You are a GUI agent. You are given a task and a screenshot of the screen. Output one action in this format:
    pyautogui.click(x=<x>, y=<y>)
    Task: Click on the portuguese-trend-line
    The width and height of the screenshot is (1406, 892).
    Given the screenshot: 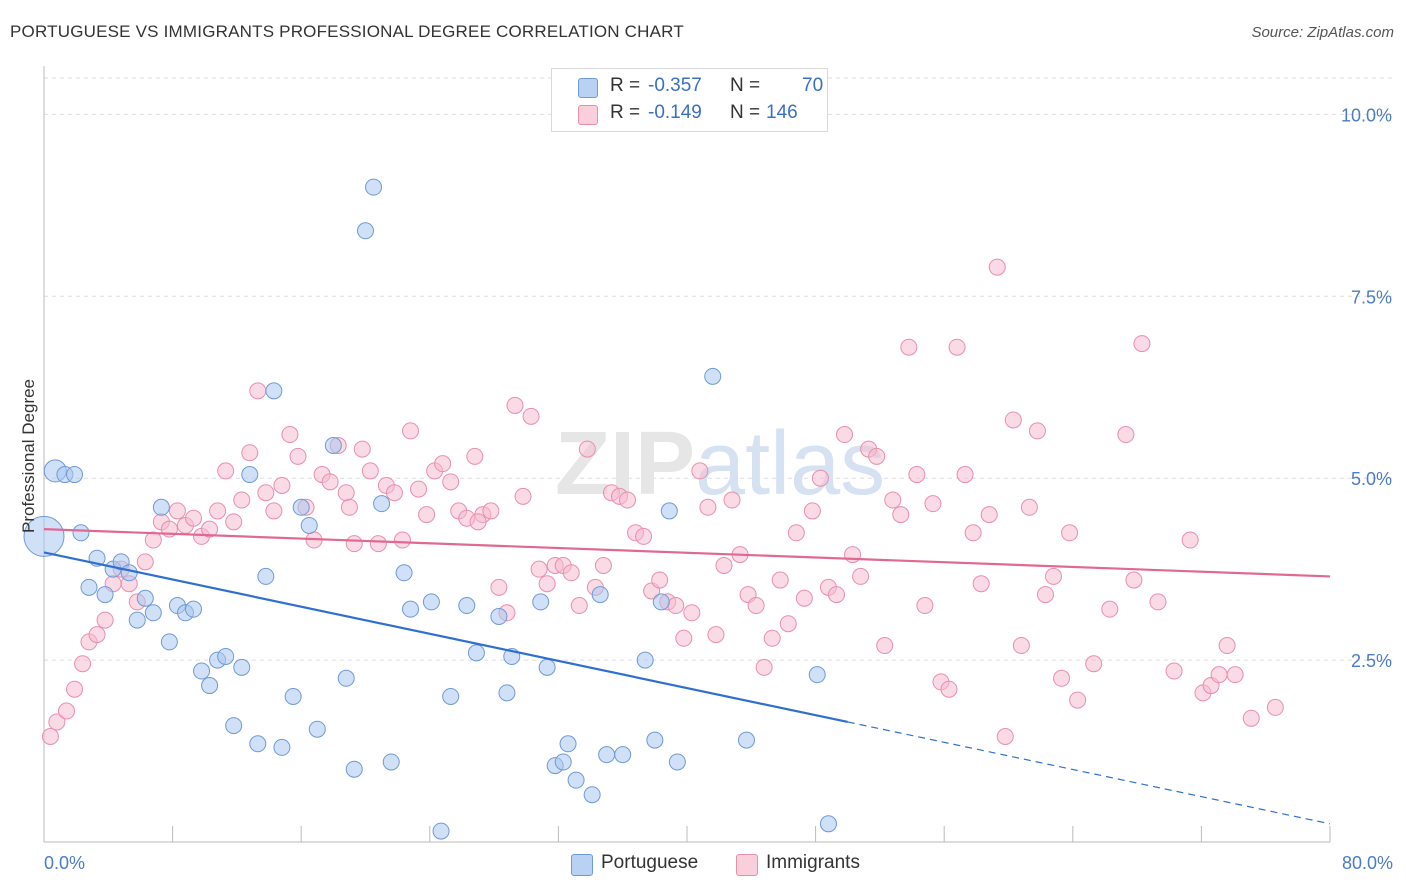 What is the action you would take?
    pyautogui.click(x=445, y=637)
    